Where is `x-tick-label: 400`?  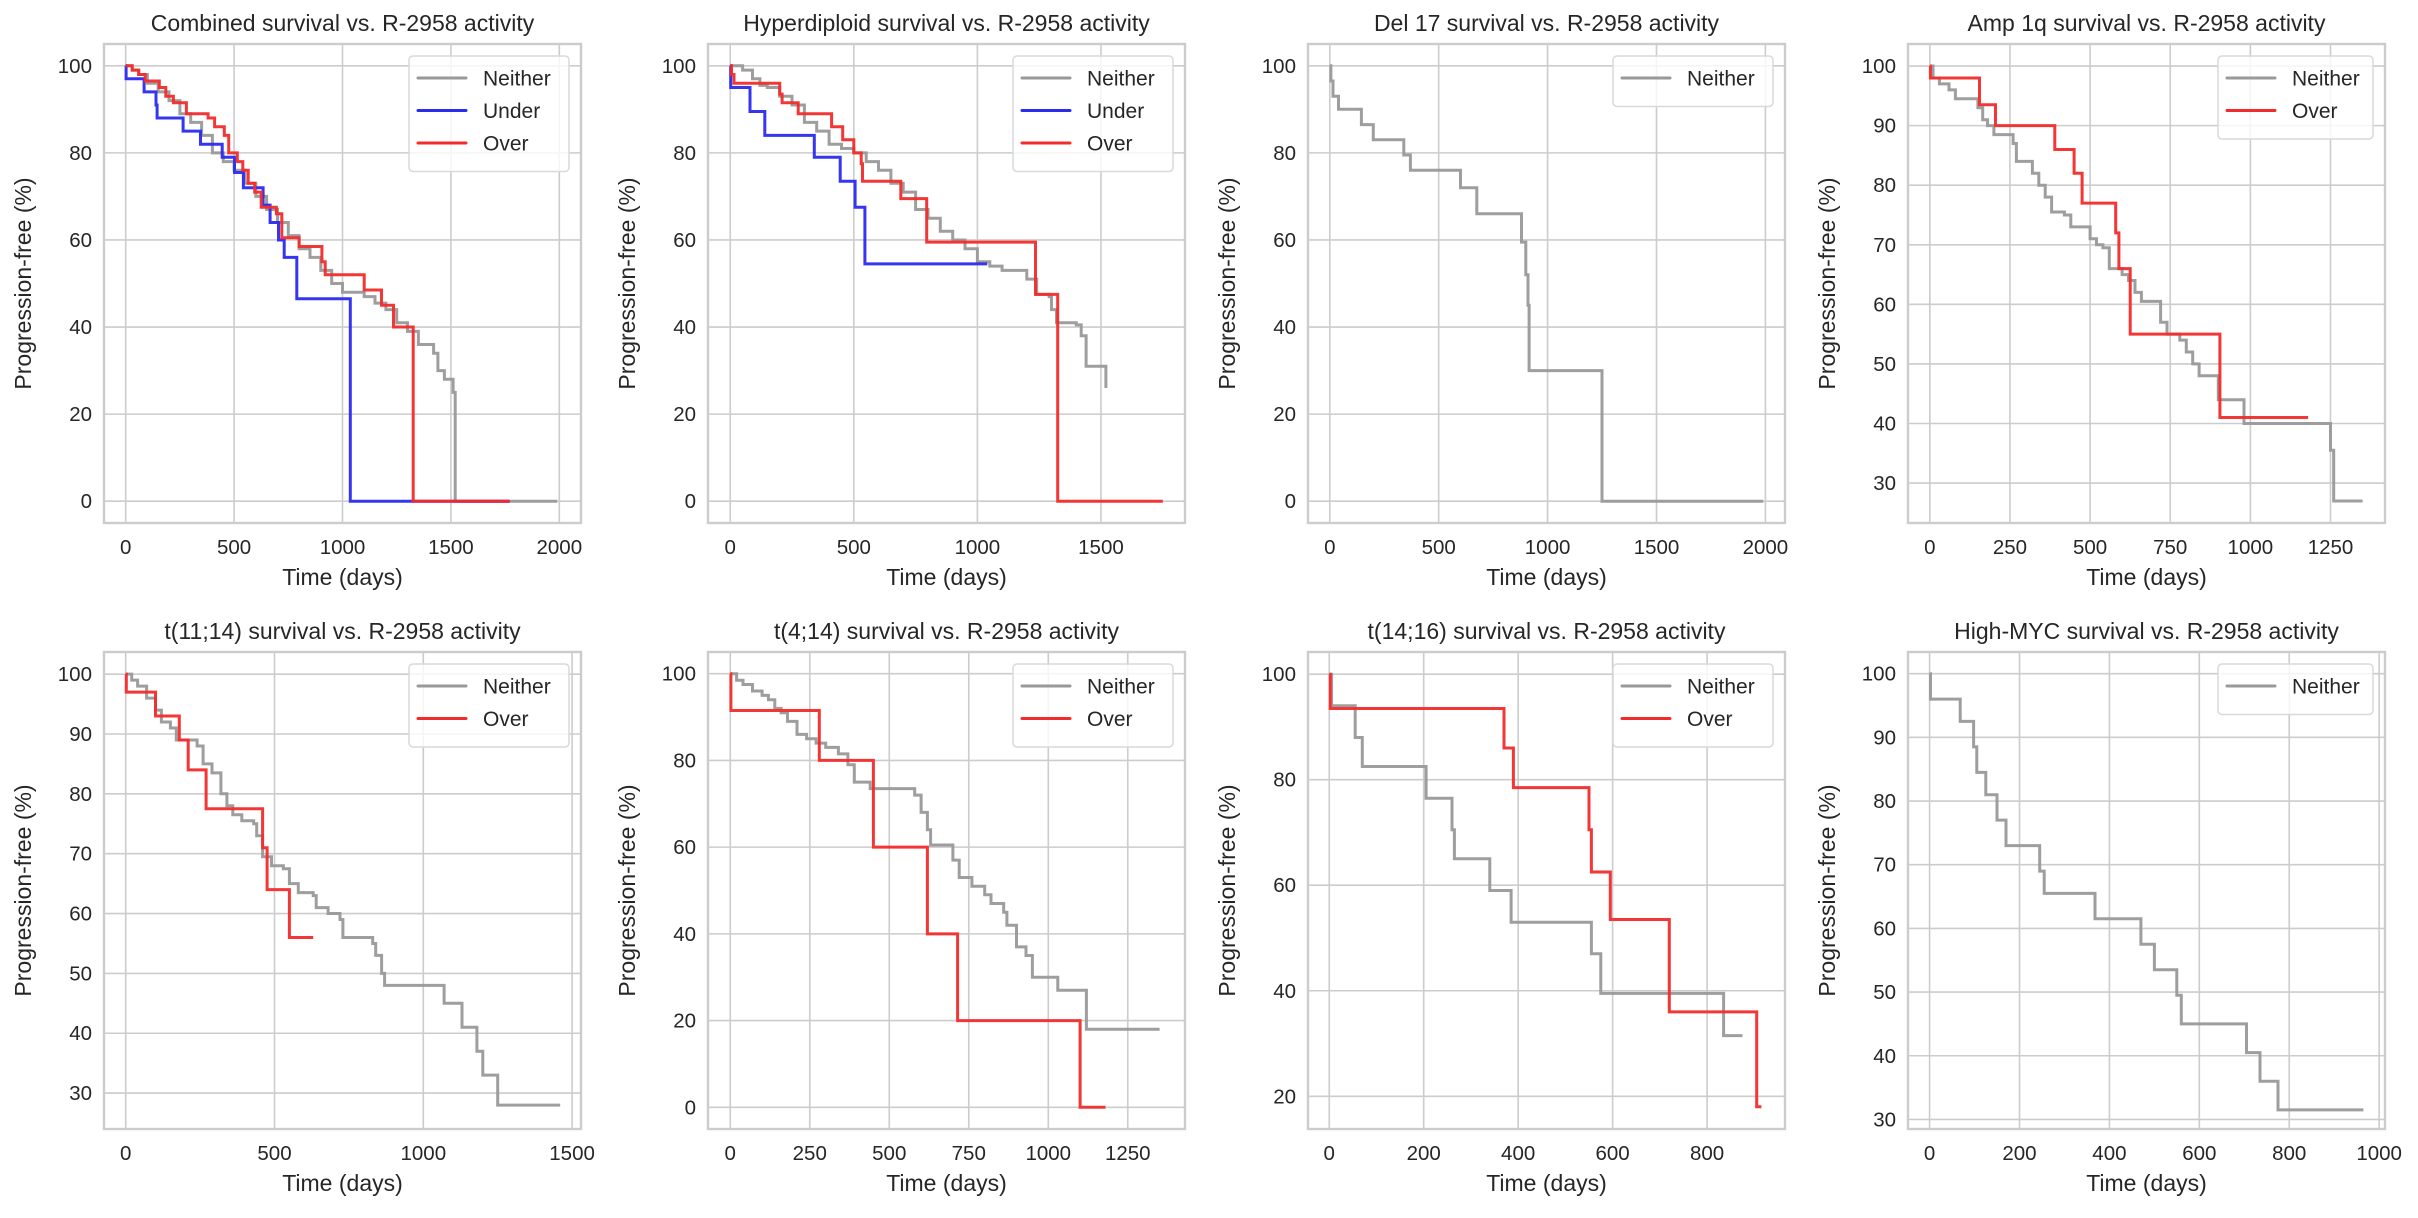 x-tick-label: 400 is located at coordinates (1518, 1153).